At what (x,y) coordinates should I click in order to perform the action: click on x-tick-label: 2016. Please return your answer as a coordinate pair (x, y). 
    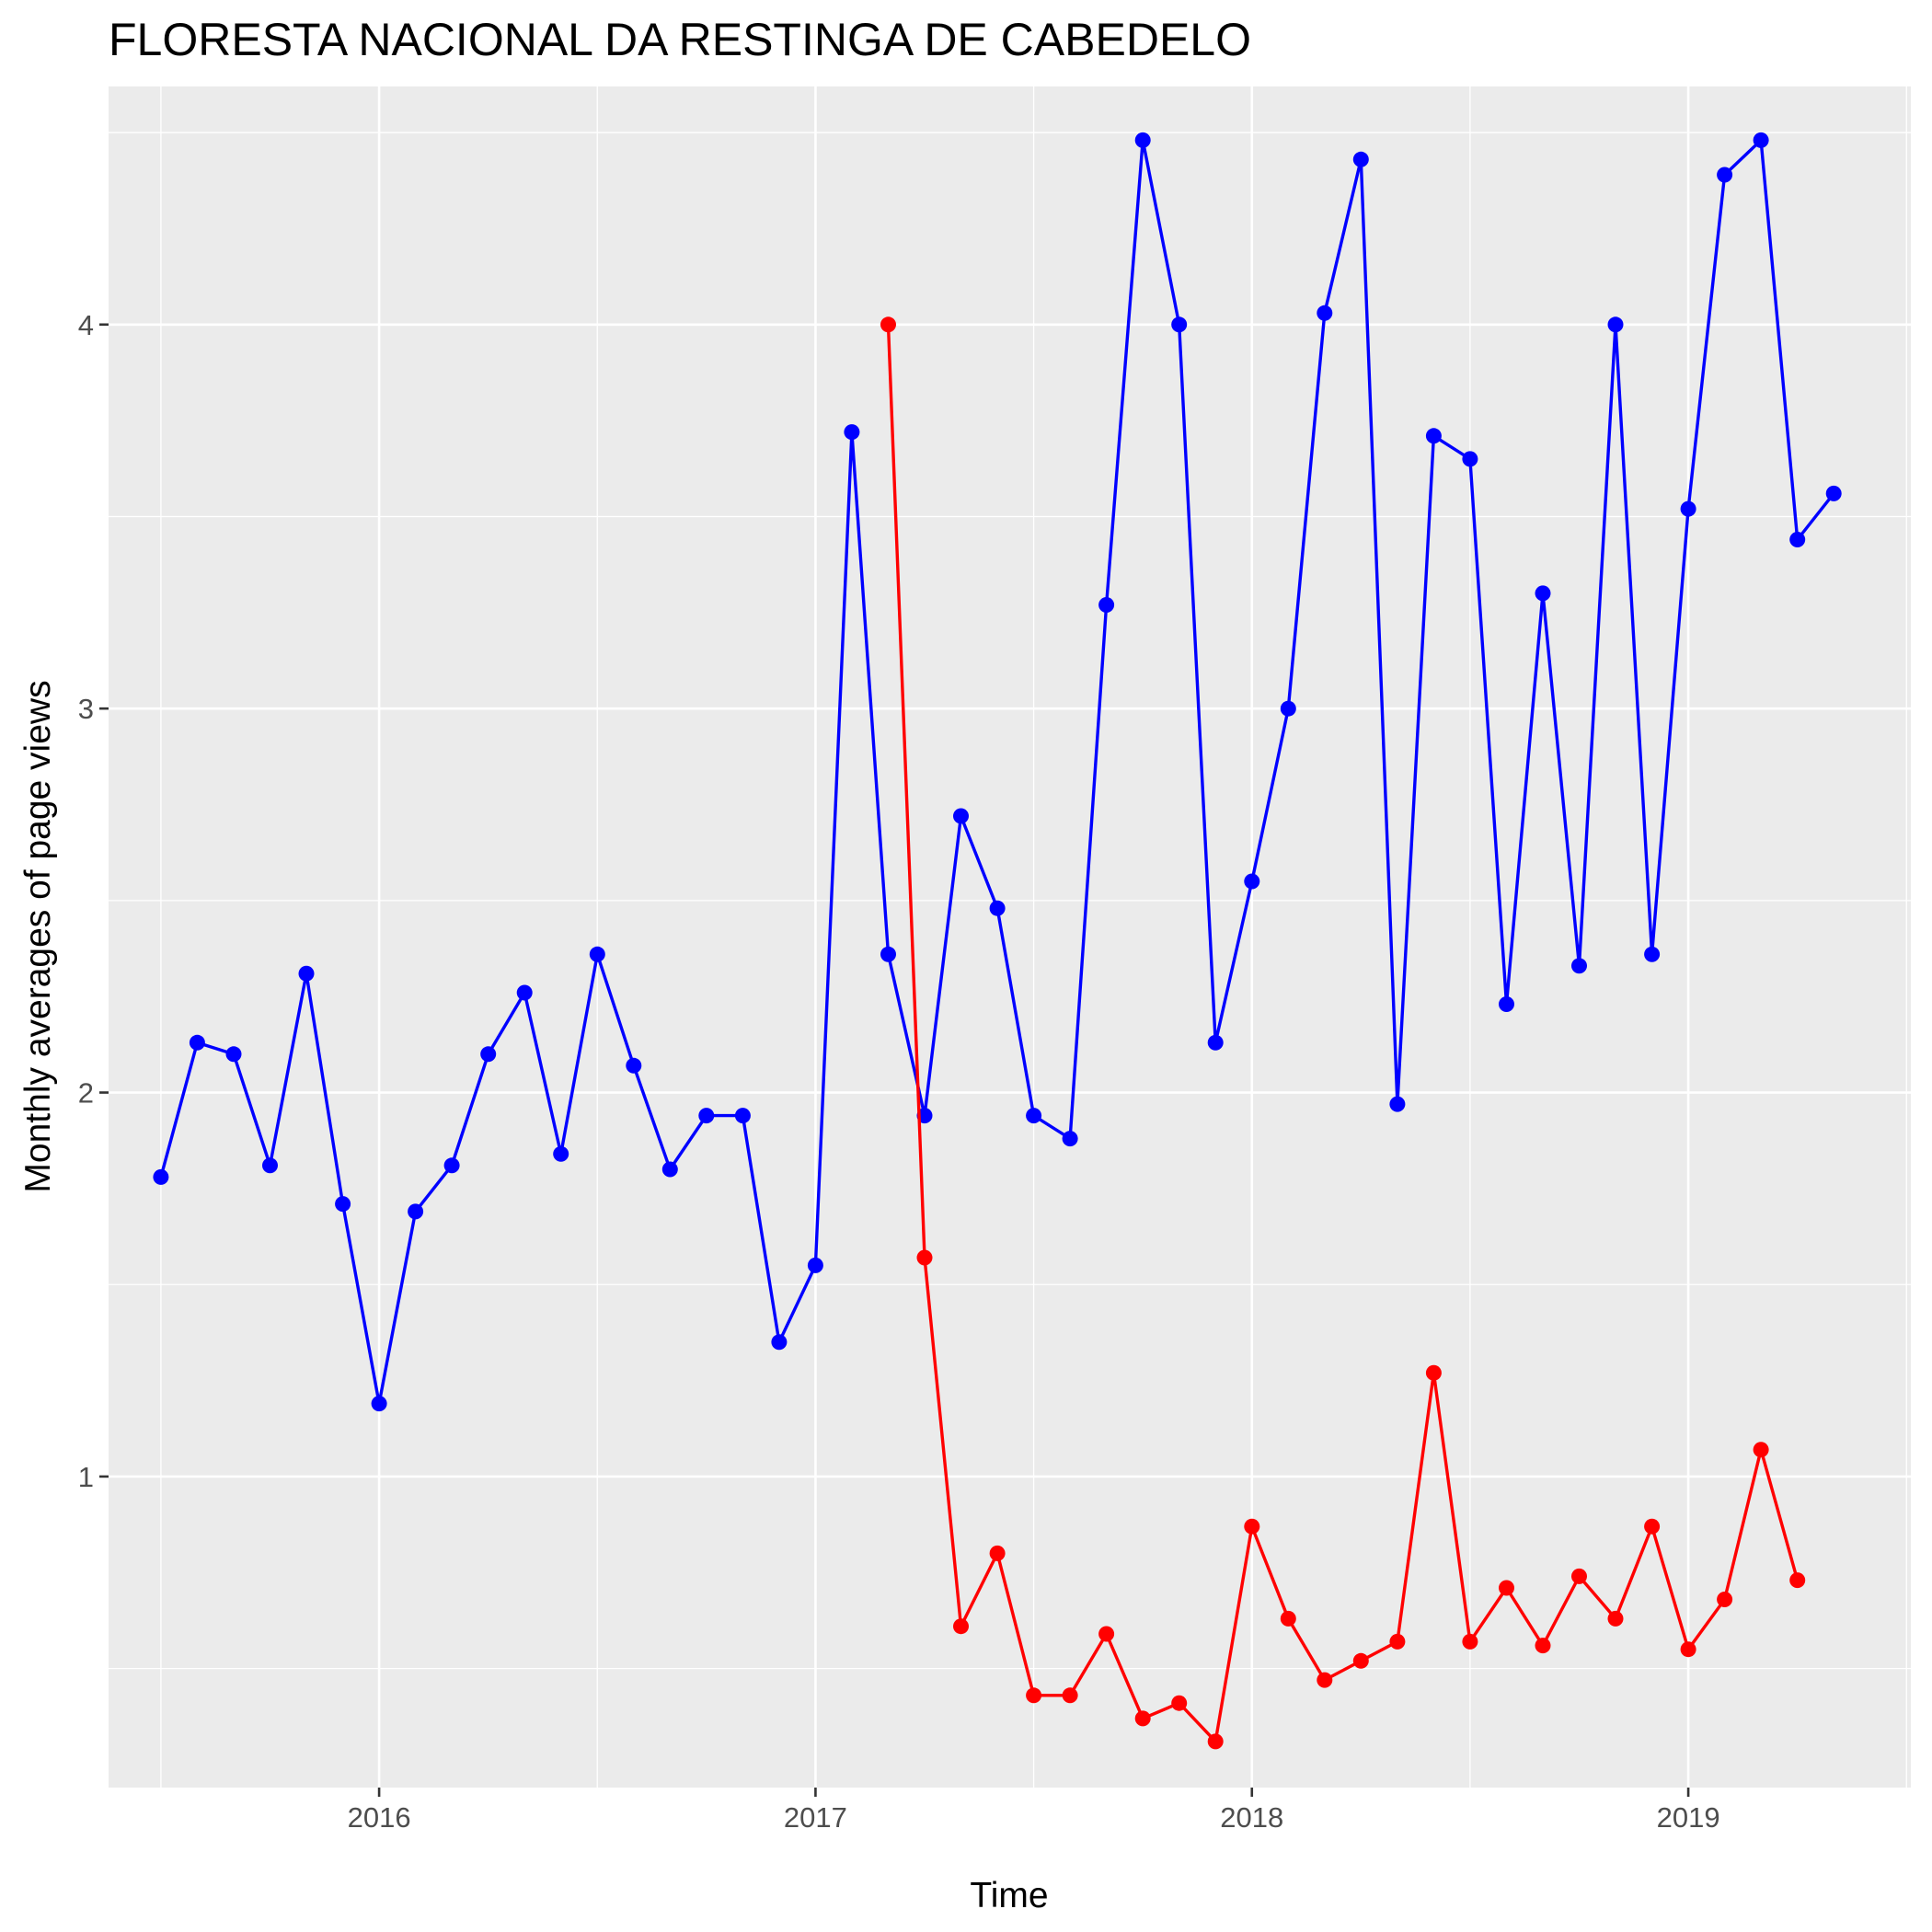
    Looking at the image, I should click on (379, 1817).